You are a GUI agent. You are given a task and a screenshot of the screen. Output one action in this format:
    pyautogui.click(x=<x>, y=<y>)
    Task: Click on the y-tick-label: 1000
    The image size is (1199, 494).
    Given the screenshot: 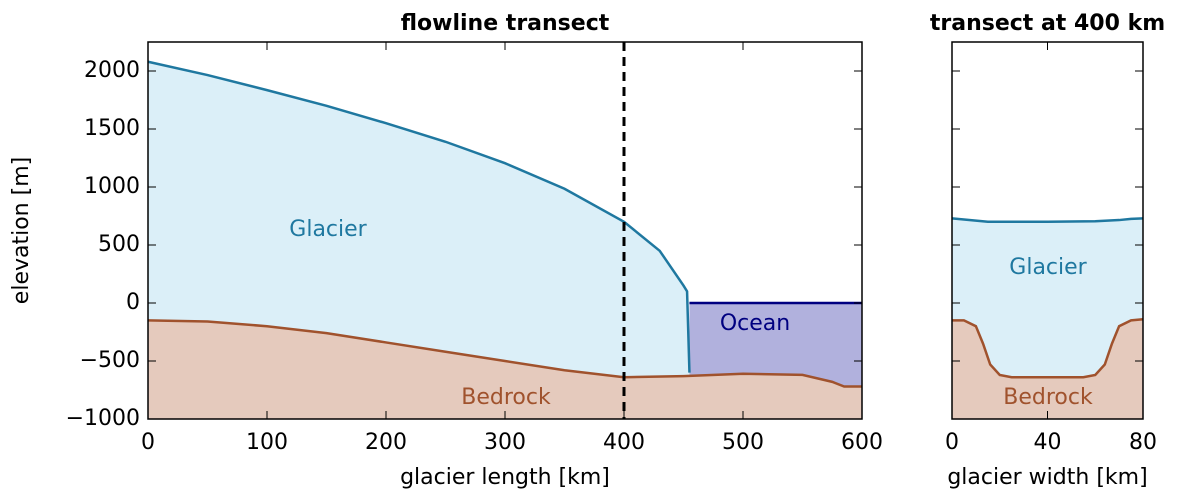 What is the action you would take?
    pyautogui.click(x=112, y=186)
    